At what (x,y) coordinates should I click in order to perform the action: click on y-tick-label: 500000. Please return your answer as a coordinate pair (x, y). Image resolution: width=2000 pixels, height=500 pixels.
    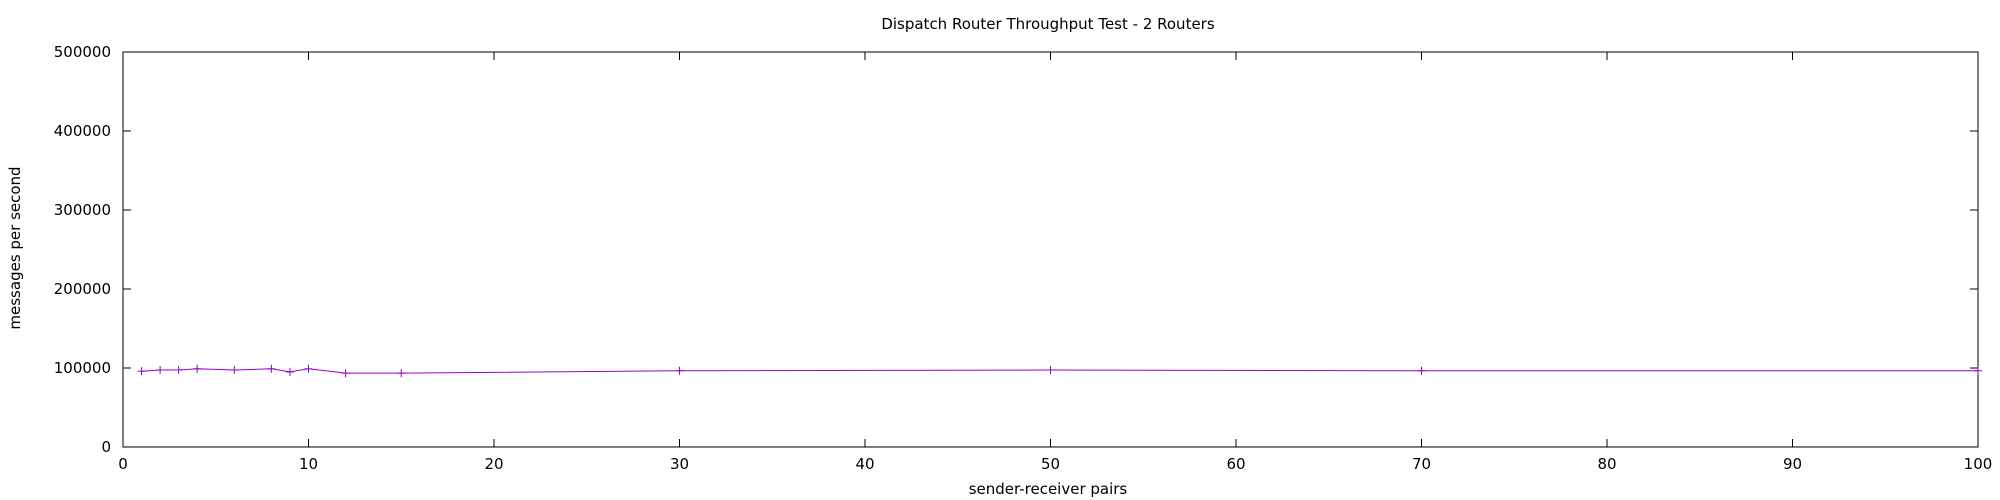
    Looking at the image, I should click on (82, 52).